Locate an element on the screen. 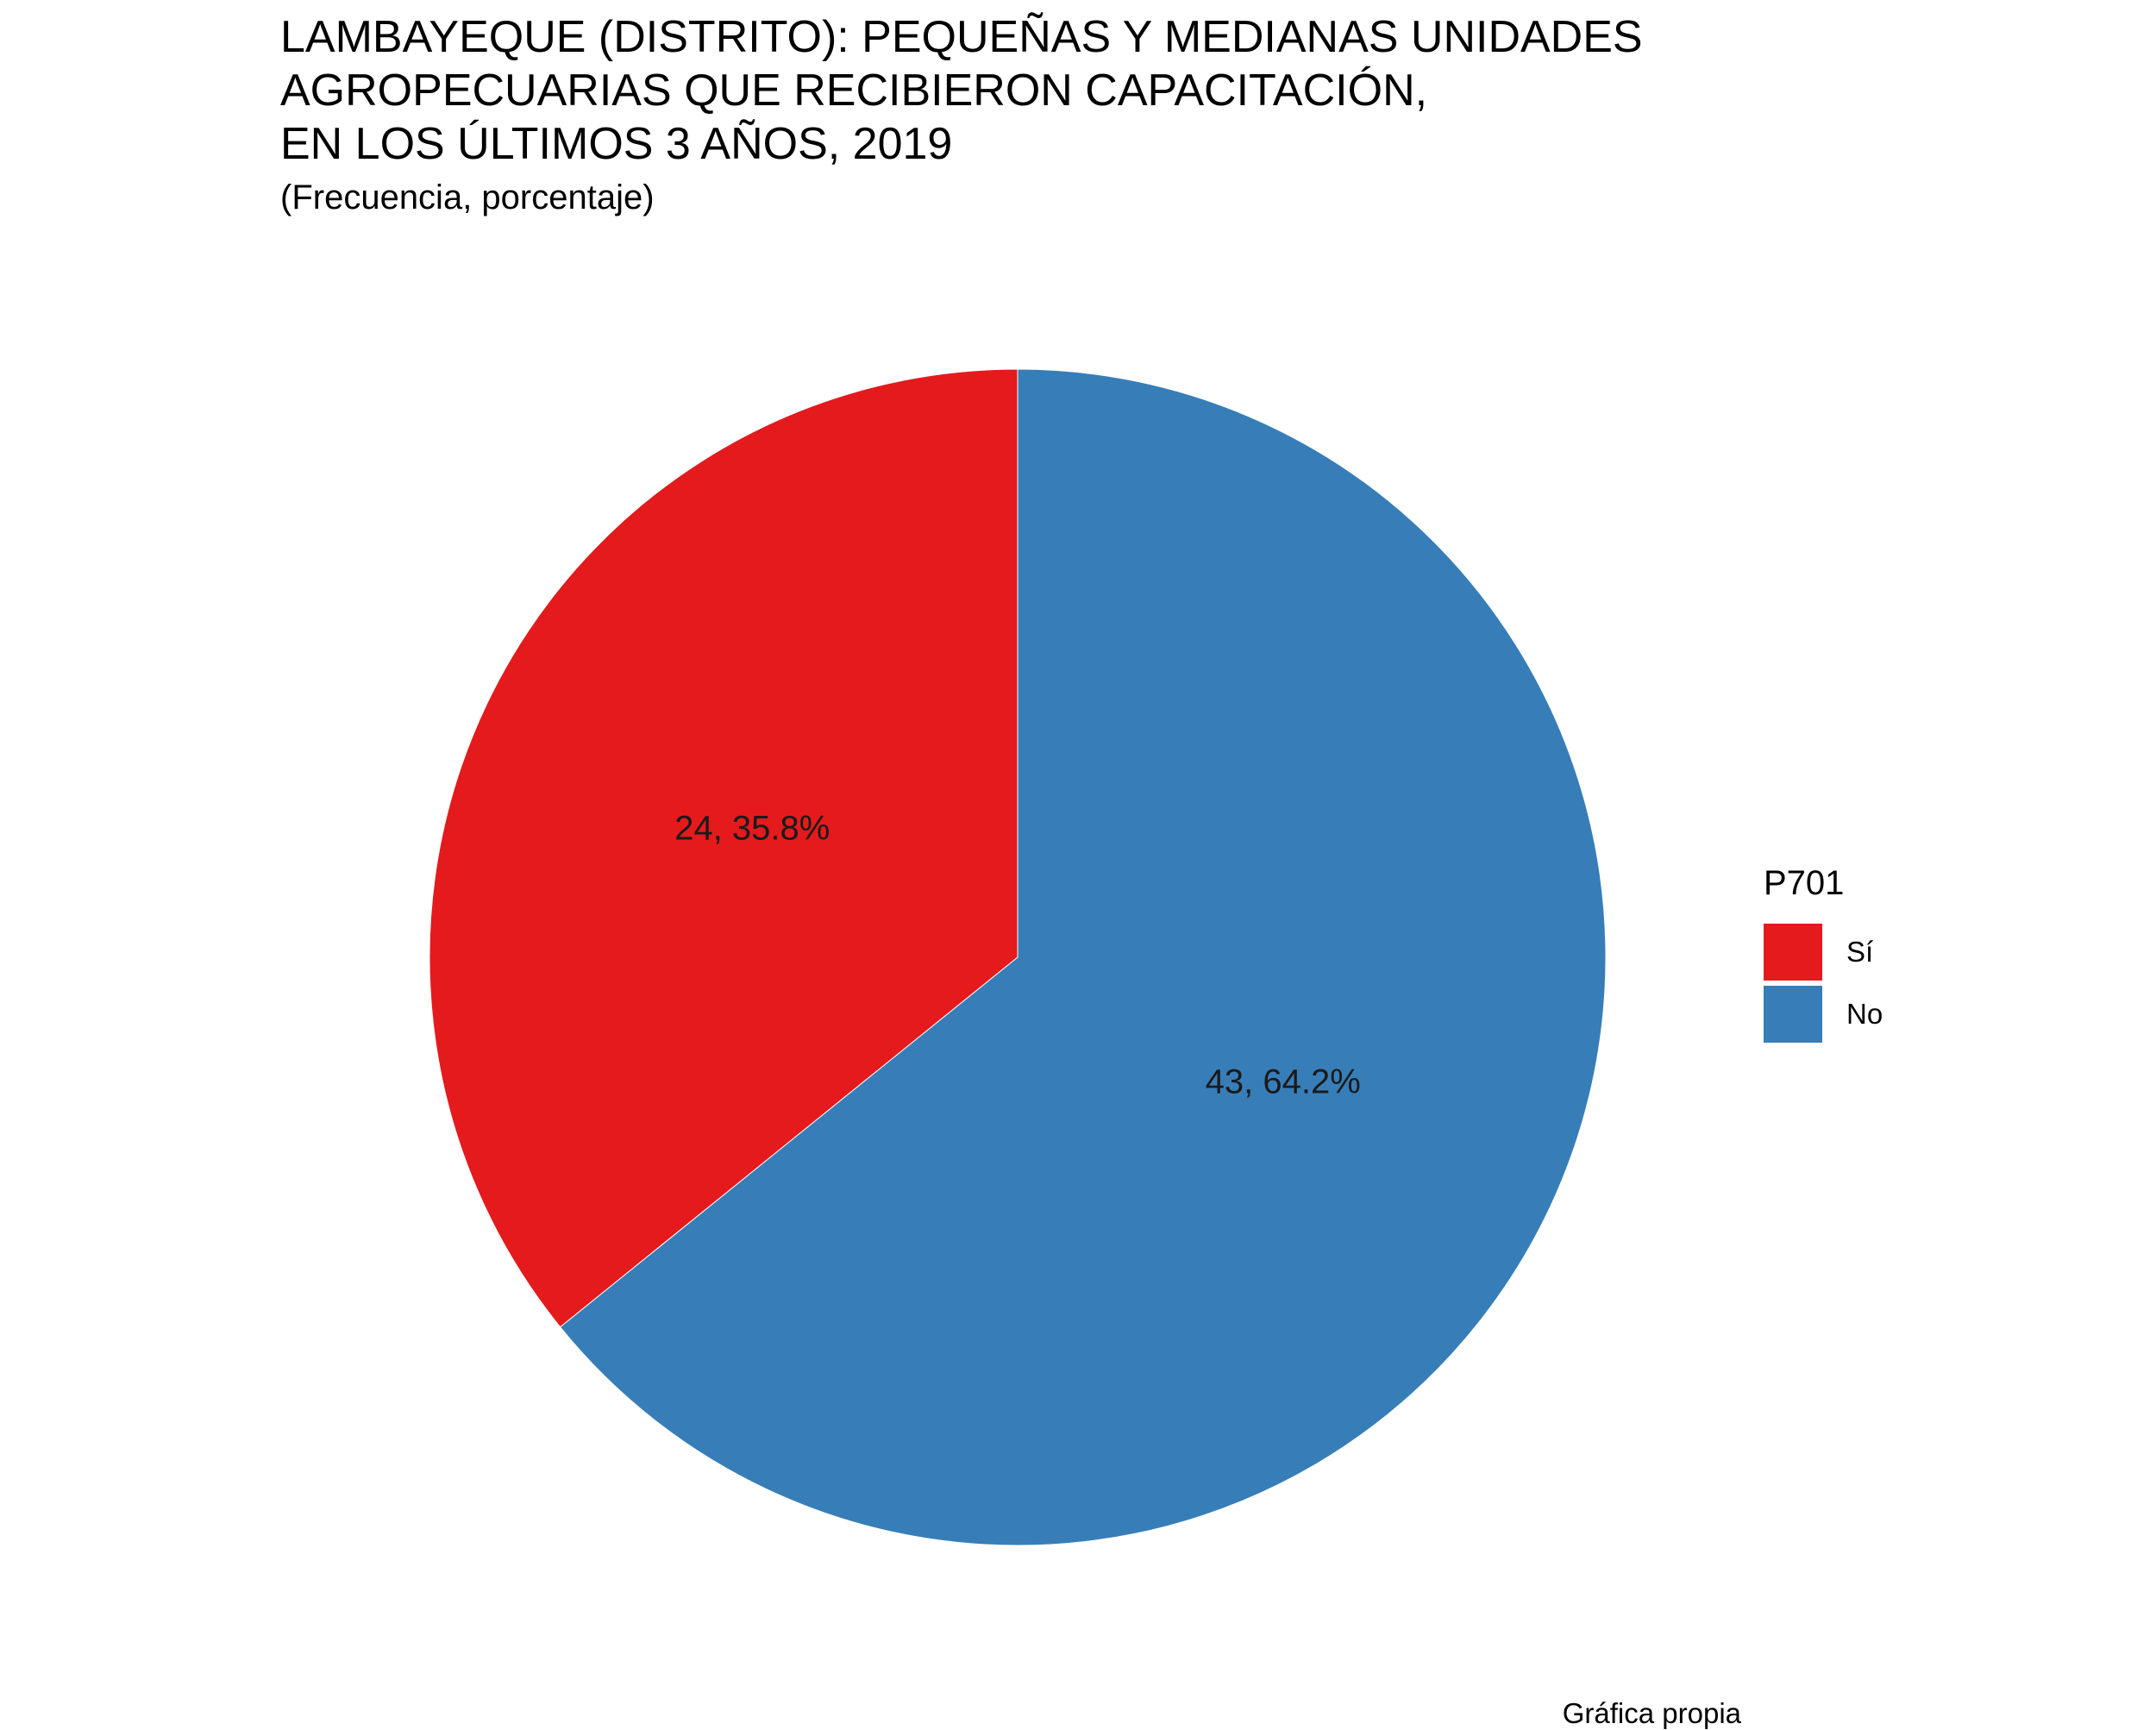  legend-item-si: Sí is located at coordinates (1823, 952).